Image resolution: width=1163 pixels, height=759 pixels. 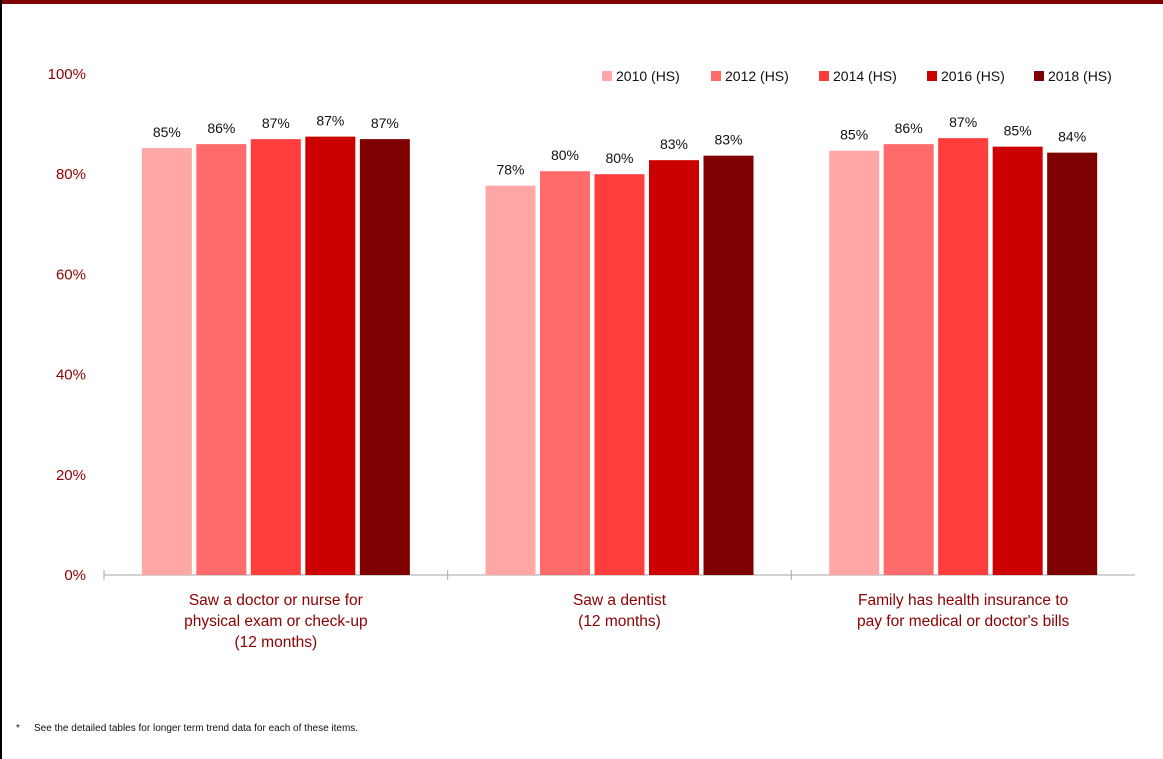 I want to click on y-tick-label: 60%, so click(x=71, y=274).